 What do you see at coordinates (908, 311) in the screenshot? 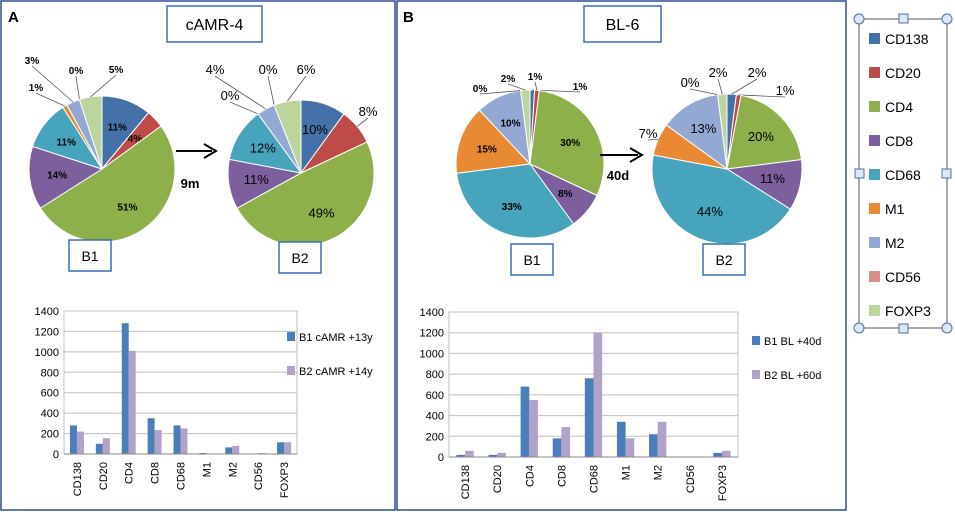
I see `legend-label-foxp3: FOXP3` at bounding box center [908, 311].